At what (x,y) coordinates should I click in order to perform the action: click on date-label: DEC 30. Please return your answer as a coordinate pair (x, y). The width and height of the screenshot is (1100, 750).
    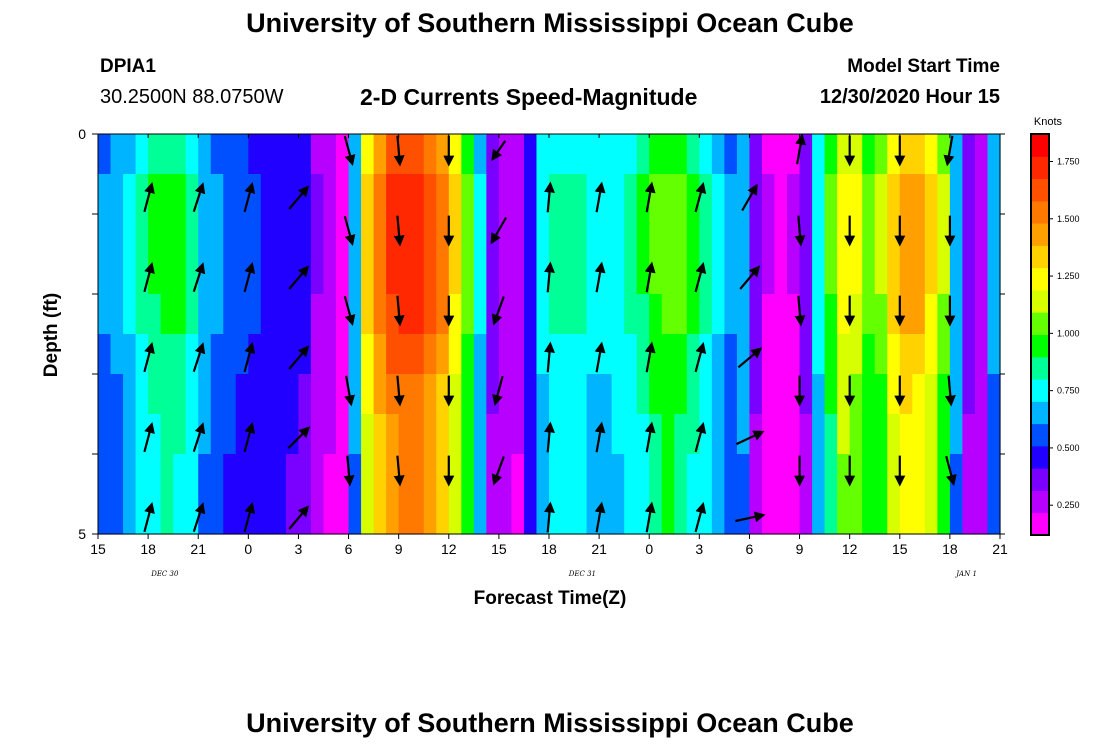
    Looking at the image, I should click on (164, 574).